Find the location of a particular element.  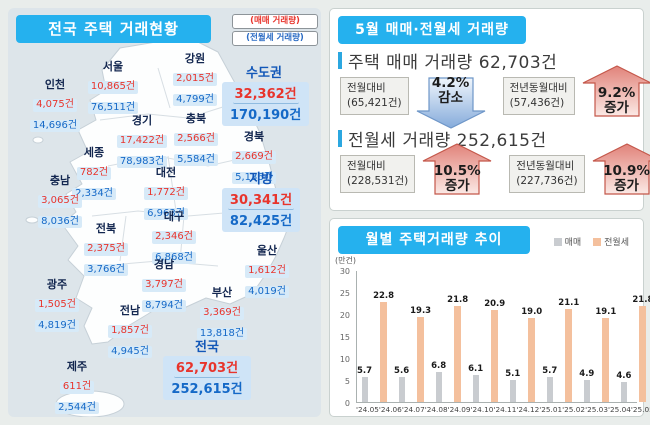

rent-bar-value: 22.8 is located at coordinates (384, 295).